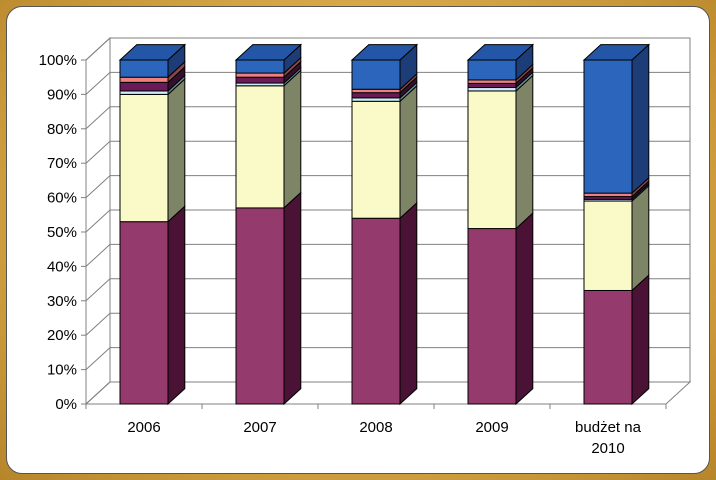  What do you see at coordinates (384, 438) in the screenshot?
I see `x-axis-category-labels: 2006 2007 2008 2009 budżet na 2010` at bounding box center [384, 438].